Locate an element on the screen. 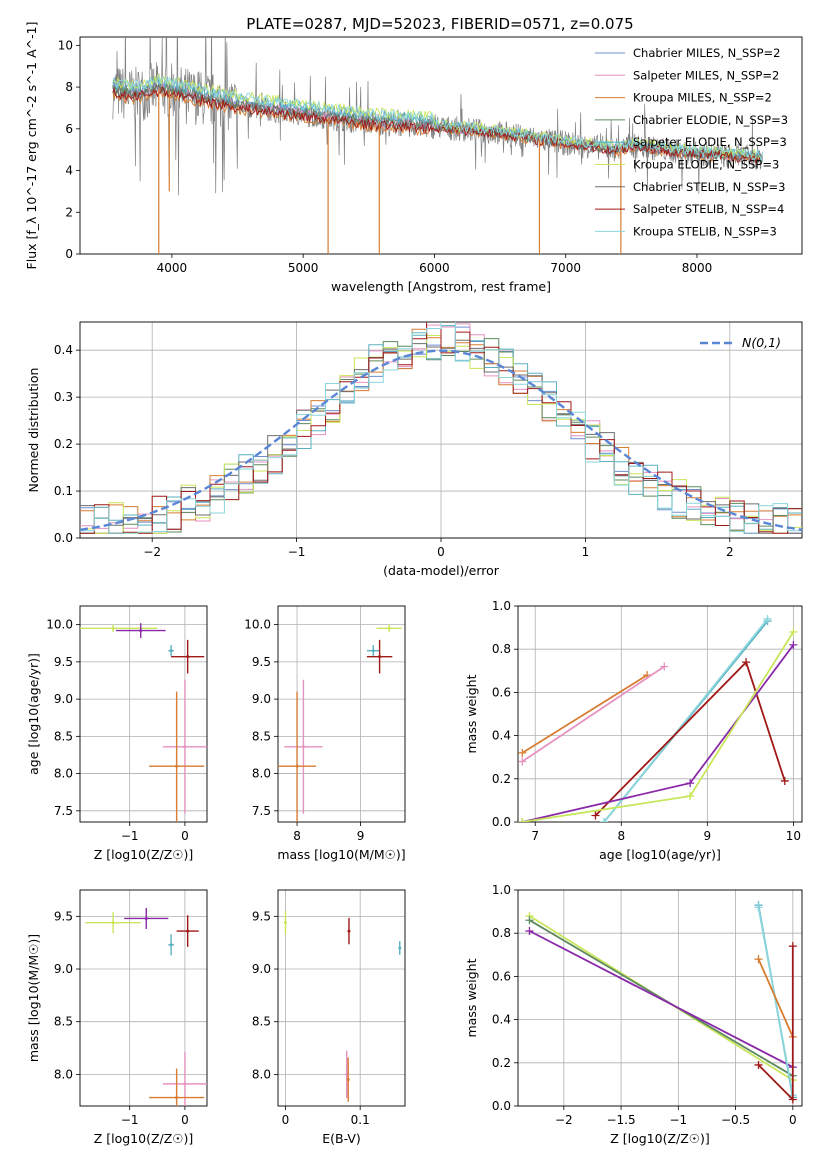 The height and width of the screenshot is (1170, 819). x-tick-label: 1 is located at coordinates (586, 552).